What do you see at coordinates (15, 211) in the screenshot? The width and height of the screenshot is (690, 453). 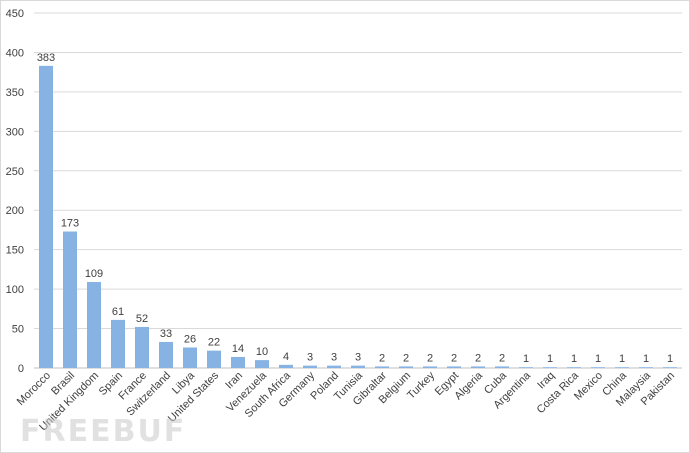 I see `y-tick-label: 200` at bounding box center [15, 211].